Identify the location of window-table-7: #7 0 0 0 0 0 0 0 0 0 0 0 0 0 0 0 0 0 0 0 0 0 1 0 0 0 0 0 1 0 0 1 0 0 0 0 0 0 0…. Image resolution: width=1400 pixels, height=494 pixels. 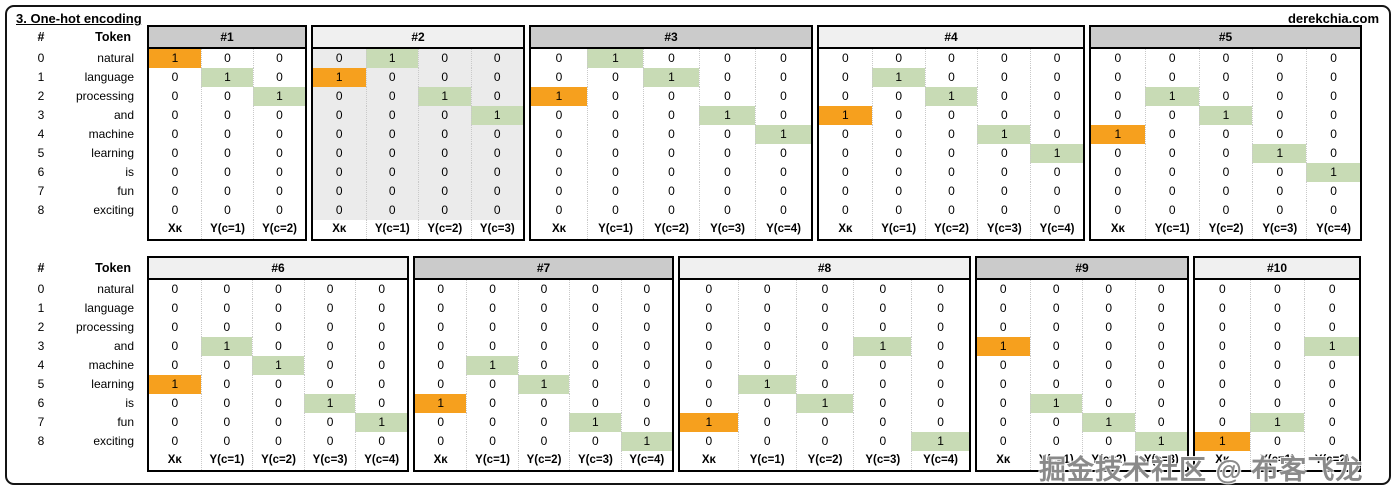
(543, 364).